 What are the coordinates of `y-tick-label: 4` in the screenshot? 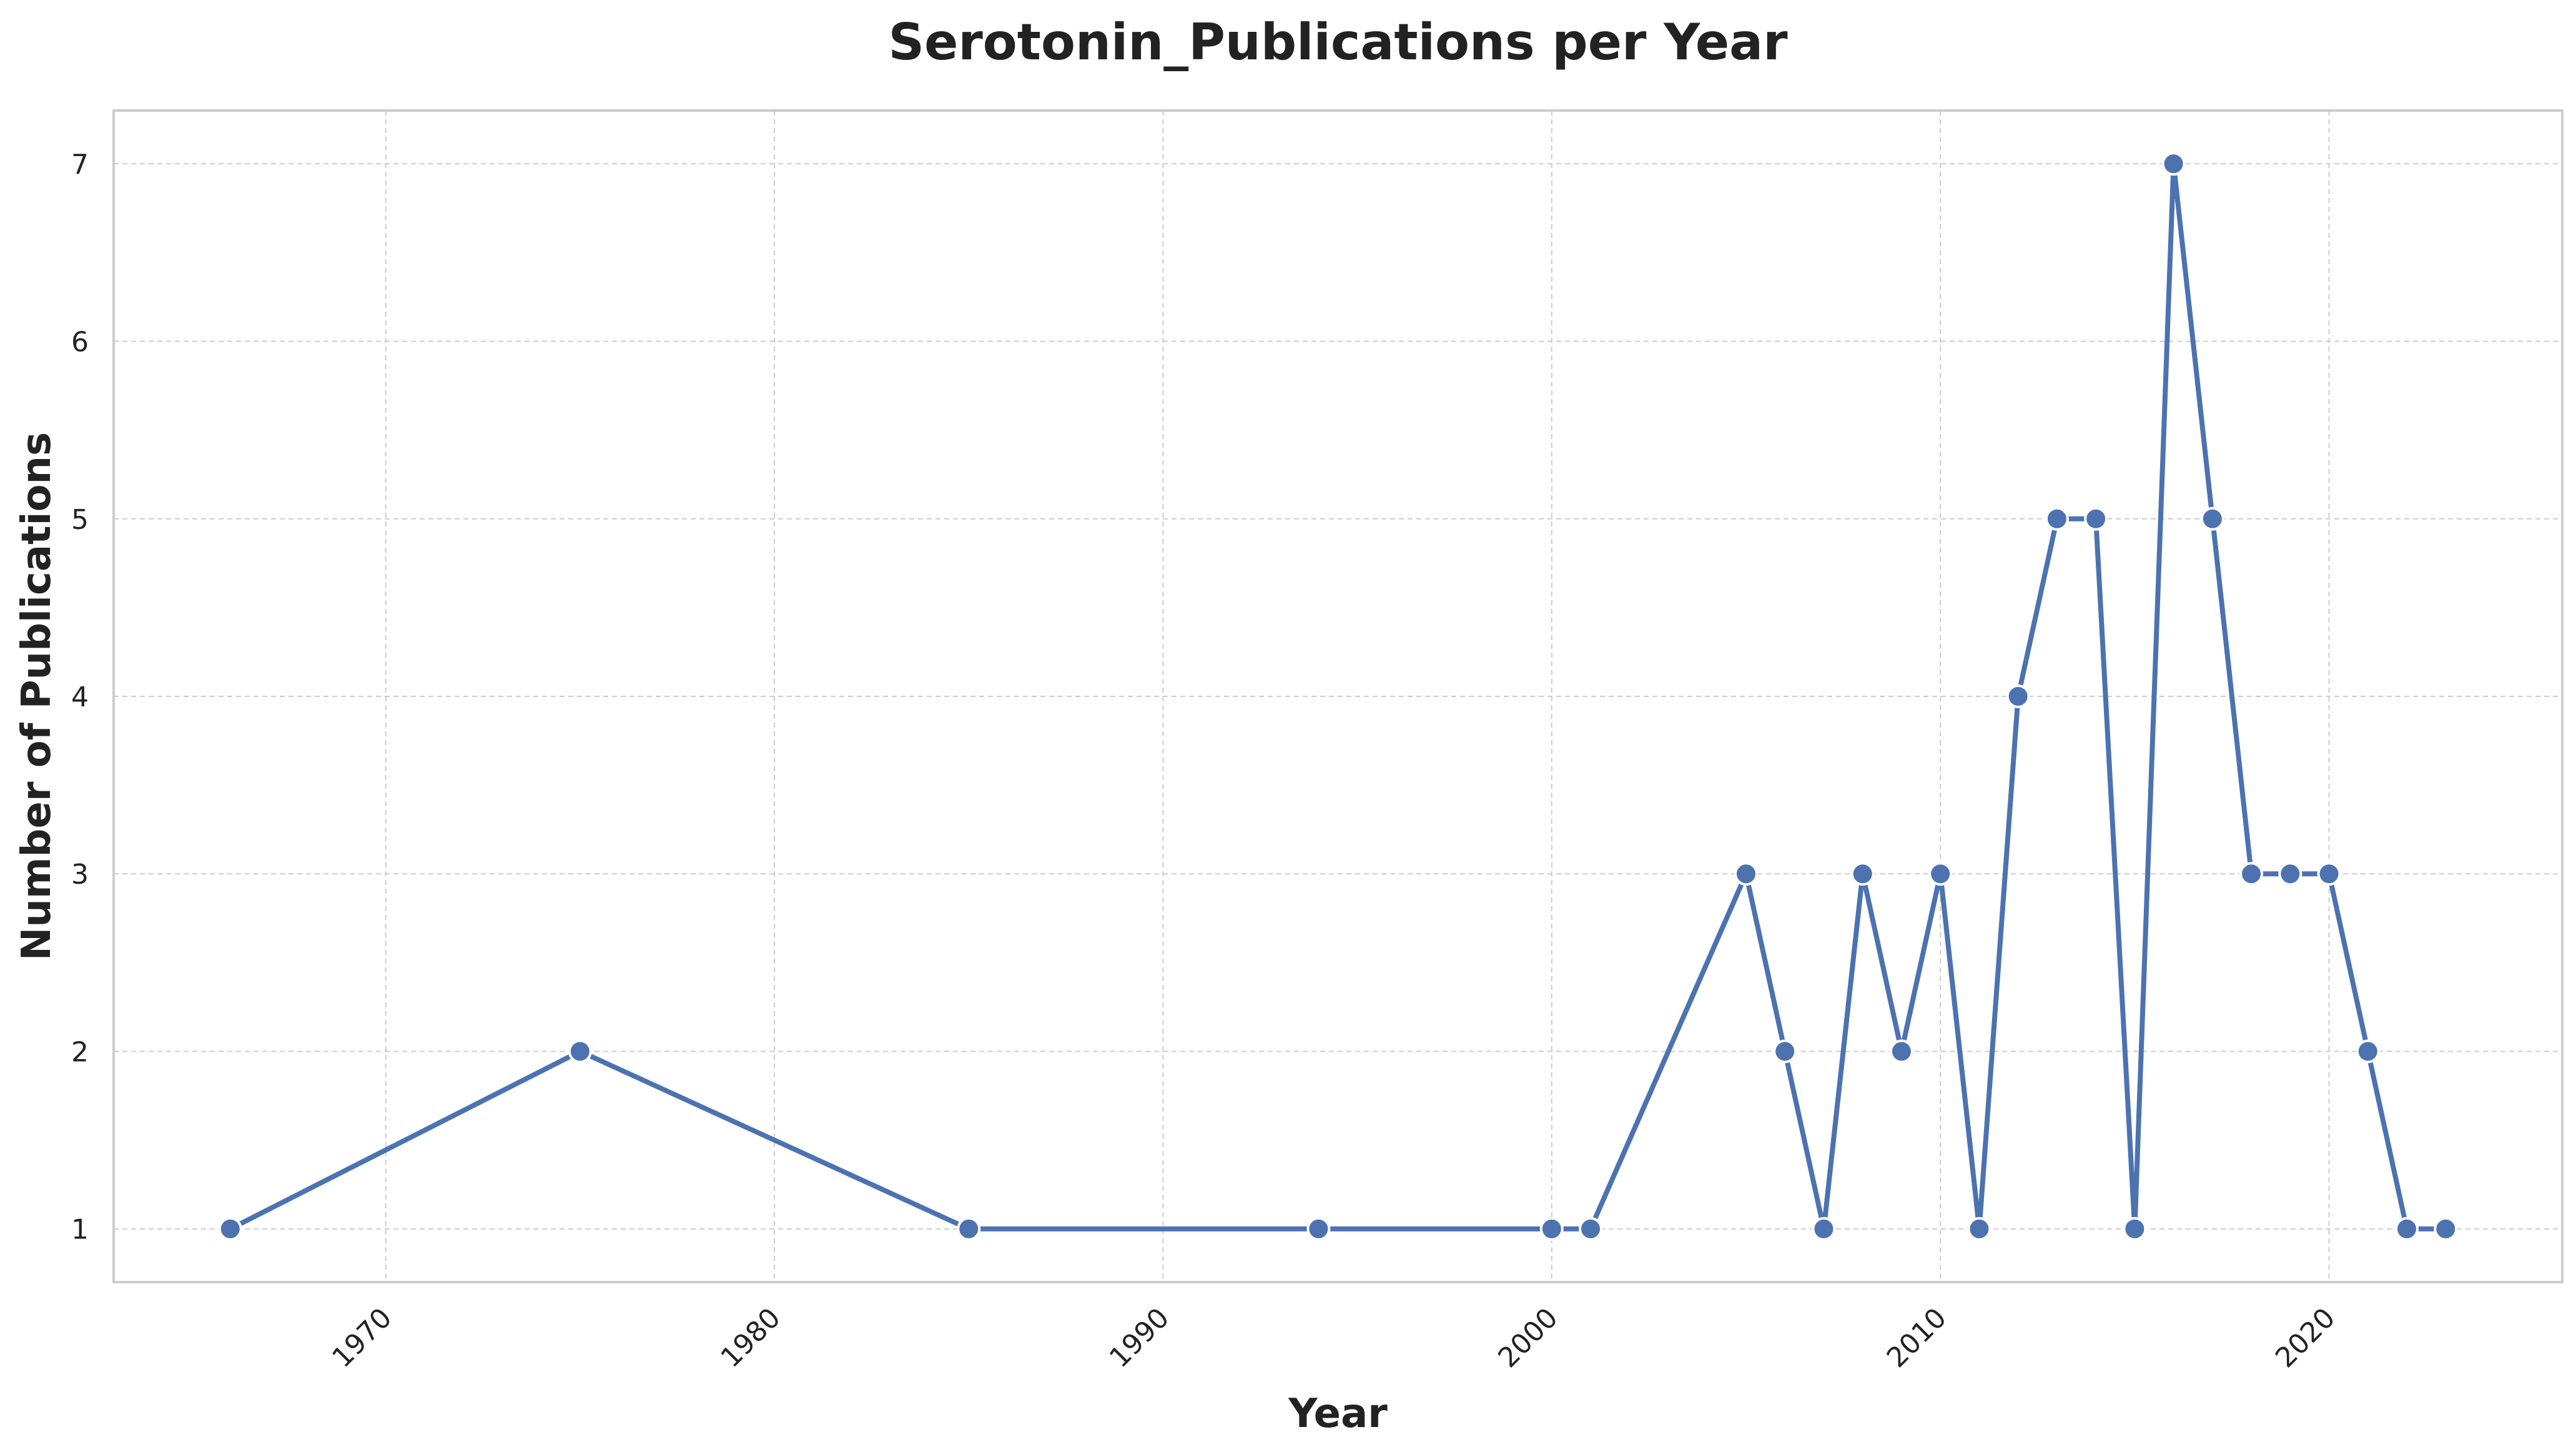 It's located at (80, 697).